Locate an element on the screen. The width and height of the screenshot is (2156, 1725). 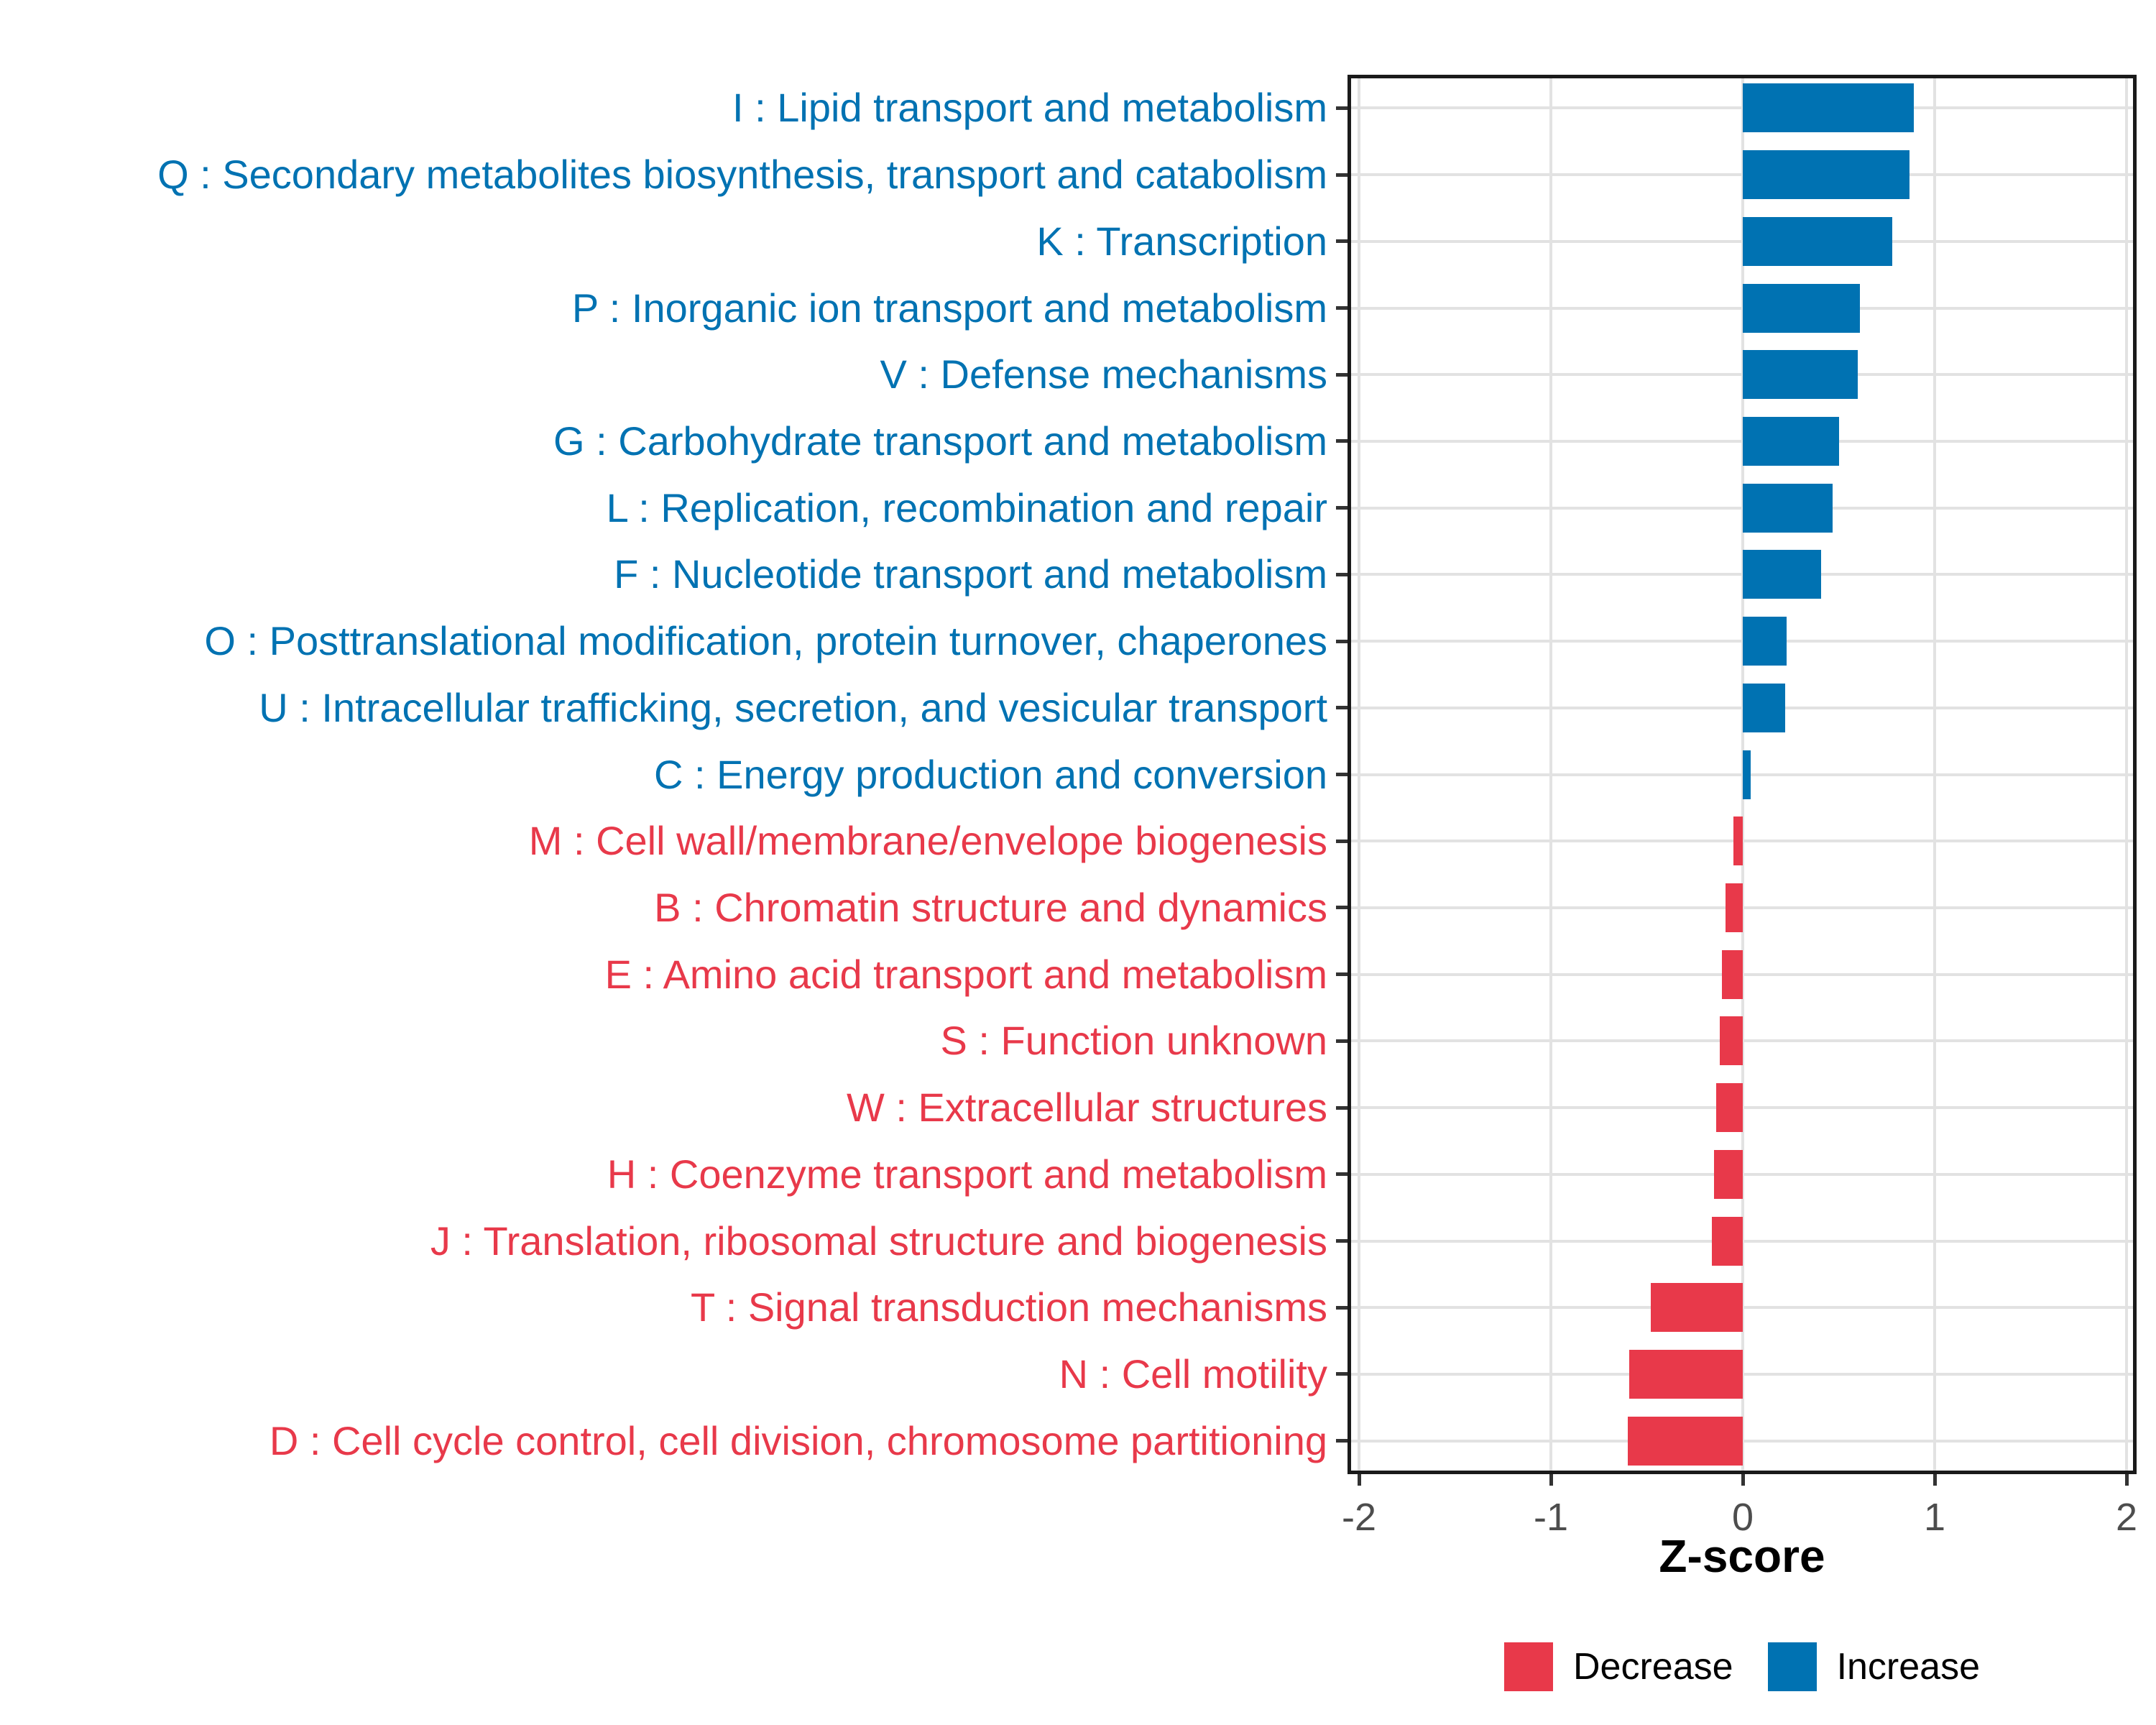
legend: Decrease Increase is located at coordinates (1742, 1666).